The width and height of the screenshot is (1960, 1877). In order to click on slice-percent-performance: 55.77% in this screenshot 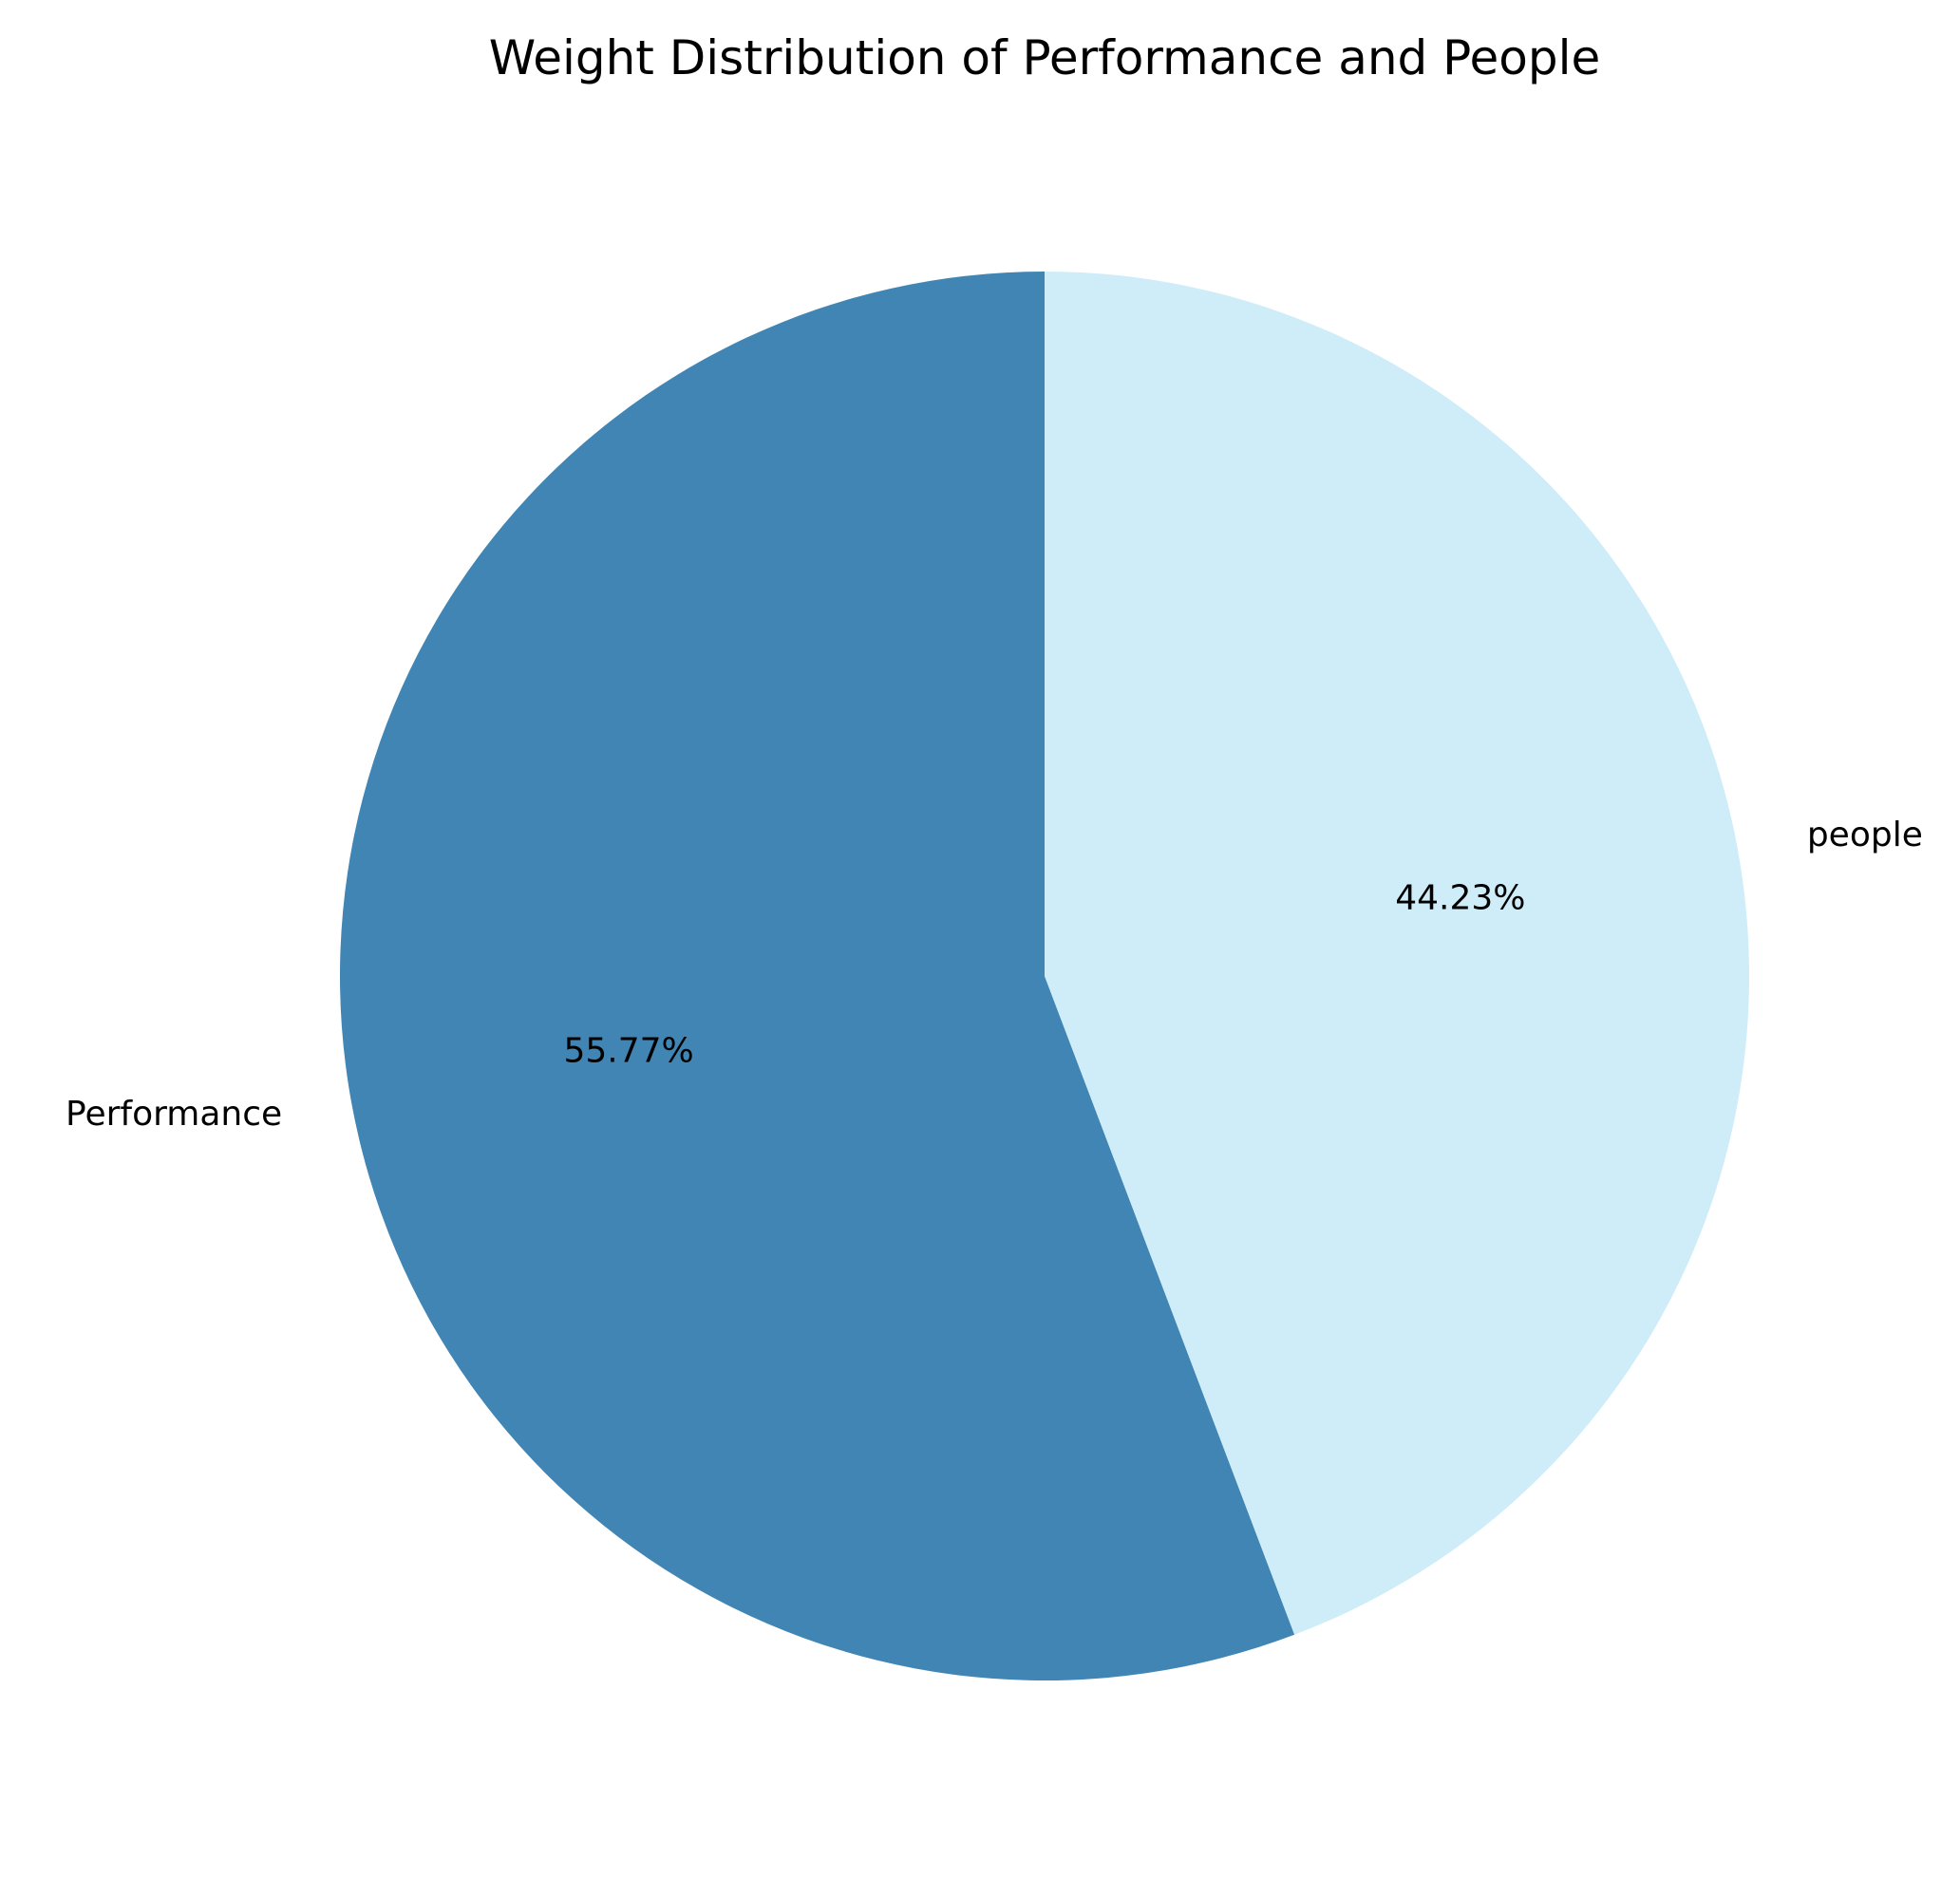, I will do `click(628, 1050)`.